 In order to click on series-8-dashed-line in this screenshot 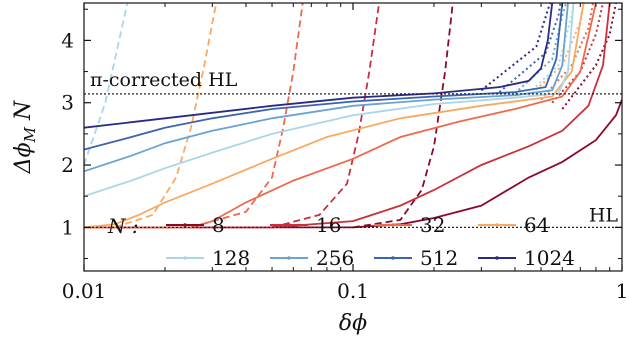, I will do `click(403, 116)`.